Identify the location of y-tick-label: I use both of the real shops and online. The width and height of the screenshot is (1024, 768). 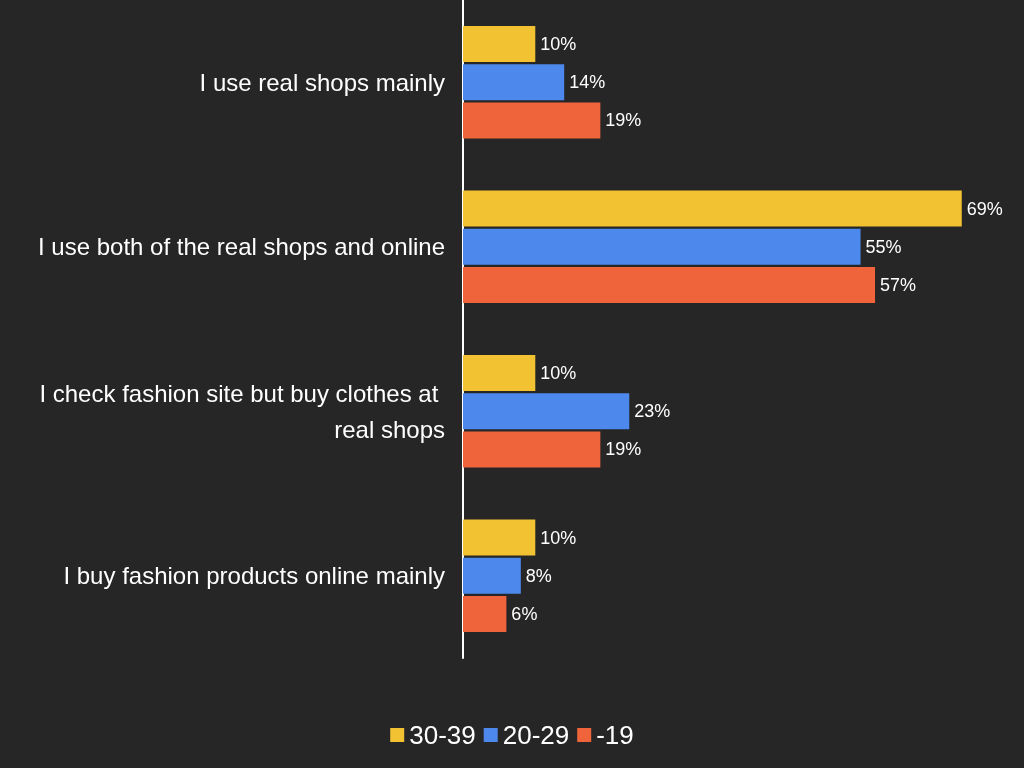
(241, 247).